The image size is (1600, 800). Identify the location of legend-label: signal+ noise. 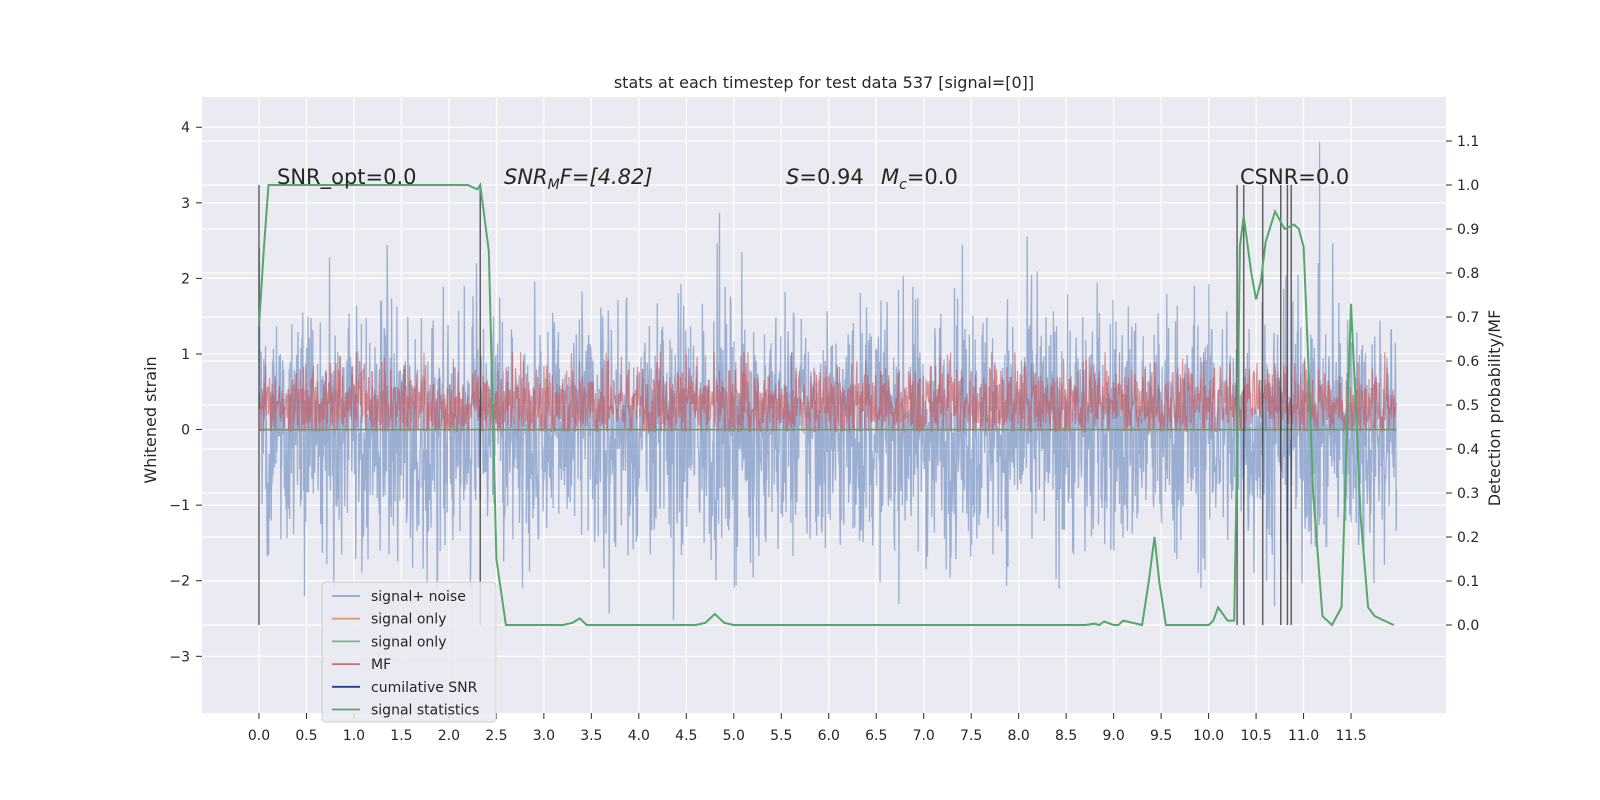
(418, 597).